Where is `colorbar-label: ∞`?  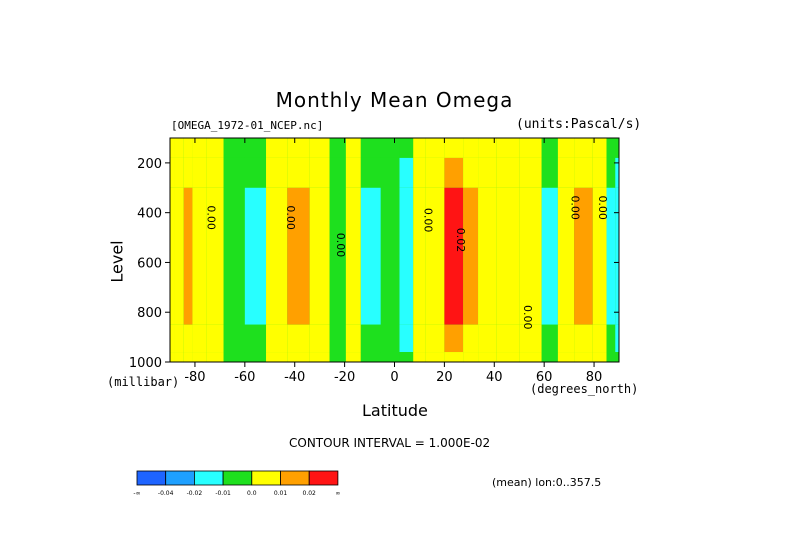
colorbar-label: ∞ is located at coordinates (337, 493).